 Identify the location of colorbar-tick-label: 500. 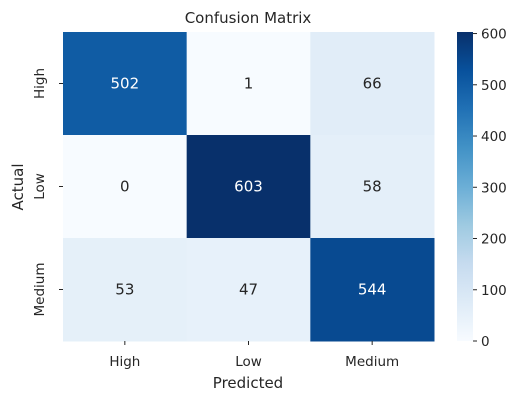
(494, 86).